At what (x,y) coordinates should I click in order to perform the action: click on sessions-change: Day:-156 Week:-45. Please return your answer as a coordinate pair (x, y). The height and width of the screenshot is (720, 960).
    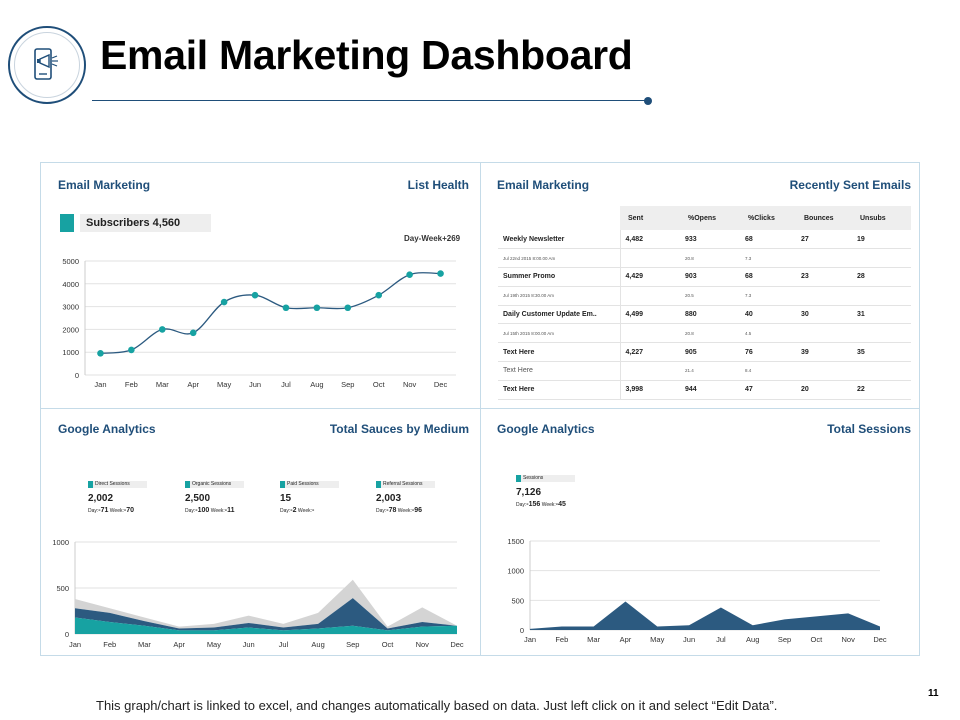
    Looking at the image, I should click on (541, 504).